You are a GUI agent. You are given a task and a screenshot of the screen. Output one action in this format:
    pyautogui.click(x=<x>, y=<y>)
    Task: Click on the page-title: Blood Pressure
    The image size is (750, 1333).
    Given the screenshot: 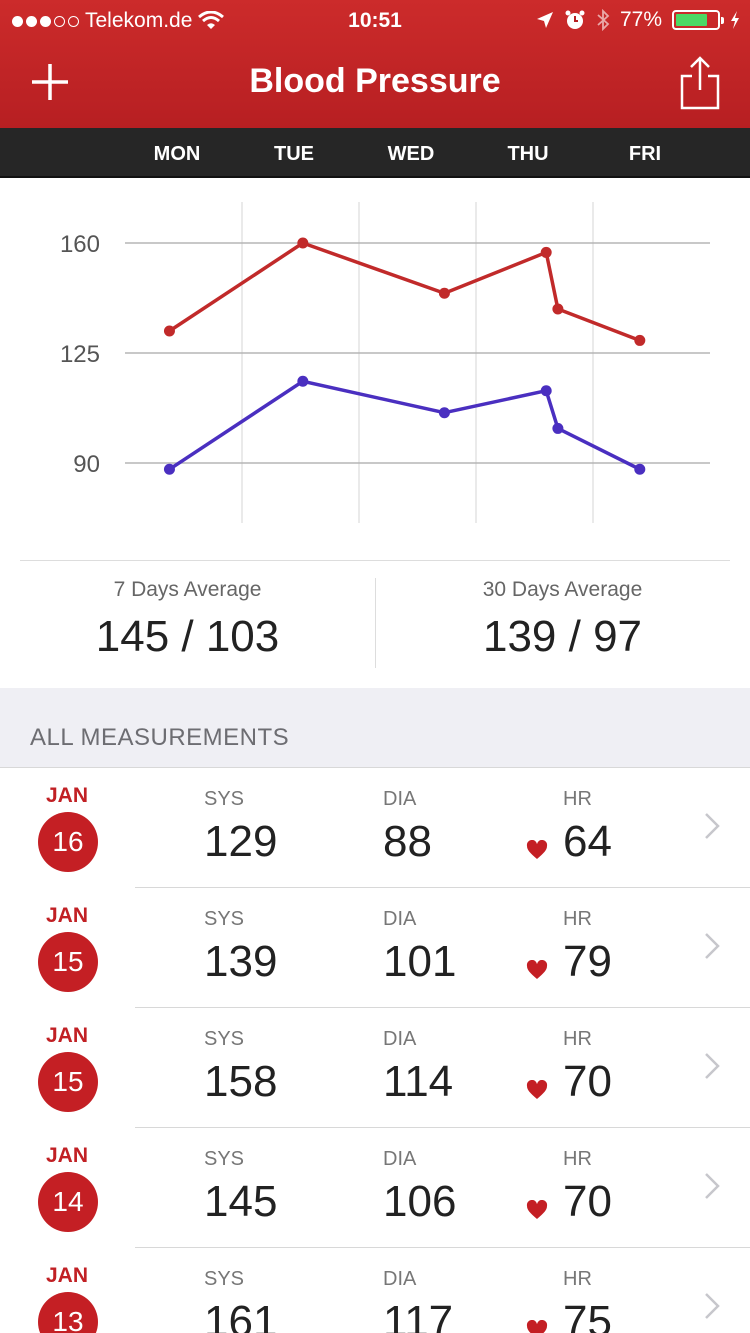 What is the action you would take?
    pyautogui.click(x=375, y=81)
    